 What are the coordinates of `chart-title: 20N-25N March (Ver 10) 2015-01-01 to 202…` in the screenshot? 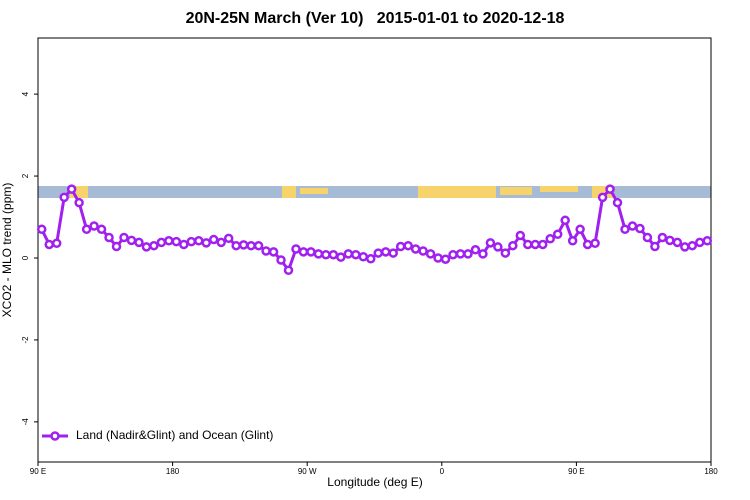 It's located at (375, 18).